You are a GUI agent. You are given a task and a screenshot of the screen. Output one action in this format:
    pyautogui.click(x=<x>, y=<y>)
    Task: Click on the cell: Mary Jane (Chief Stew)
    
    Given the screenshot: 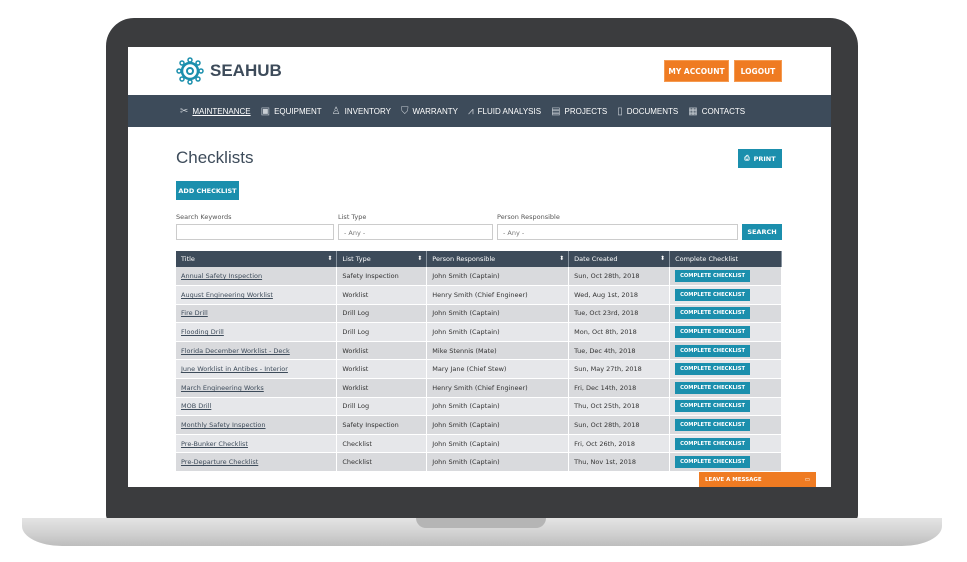 What is the action you would take?
    pyautogui.click(x=498, y=369)
    